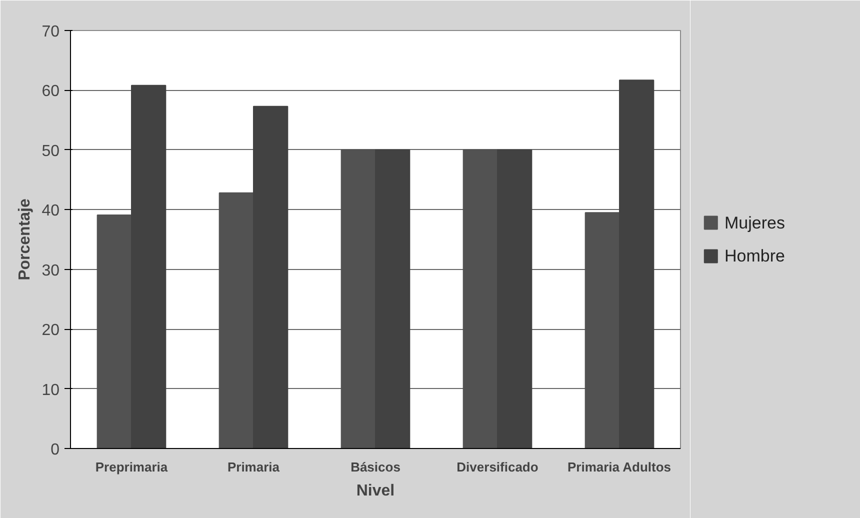  Describe the element at coordinates (51, 331) in the screenshot. I see `y-tick-label: 20` at that location.